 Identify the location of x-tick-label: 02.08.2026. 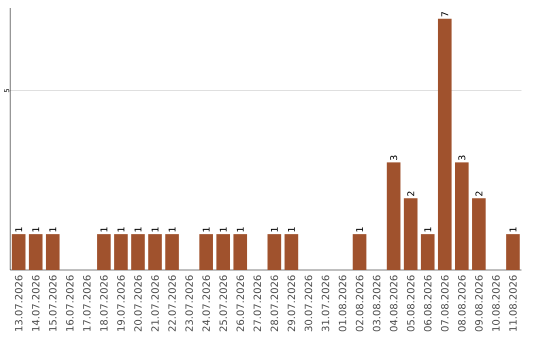
(360, 303).